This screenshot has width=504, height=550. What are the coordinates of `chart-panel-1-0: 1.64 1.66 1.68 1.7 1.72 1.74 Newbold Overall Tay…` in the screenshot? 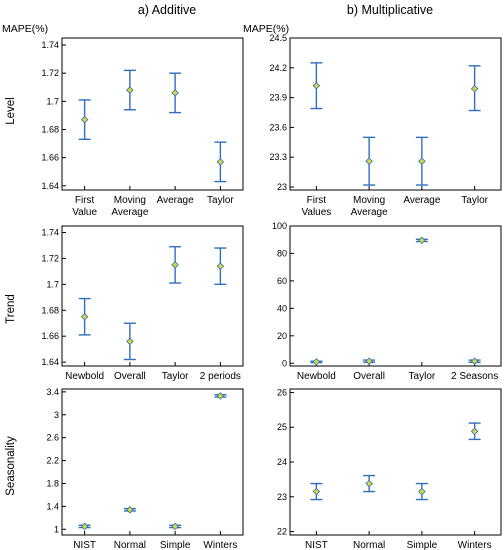 It's located at (142, 303).